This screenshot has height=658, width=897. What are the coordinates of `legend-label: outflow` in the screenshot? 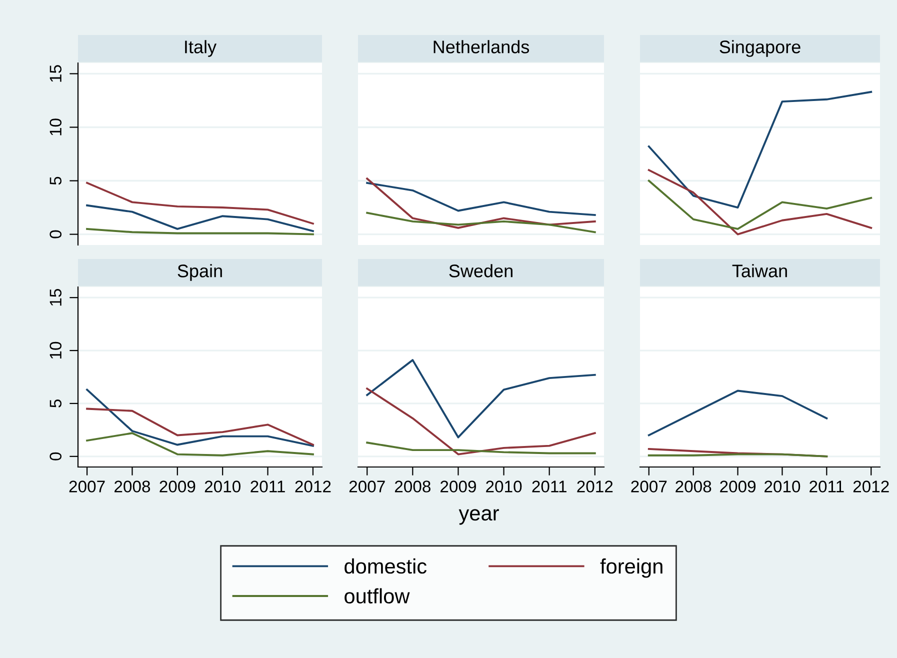 It's located at (377, 596).